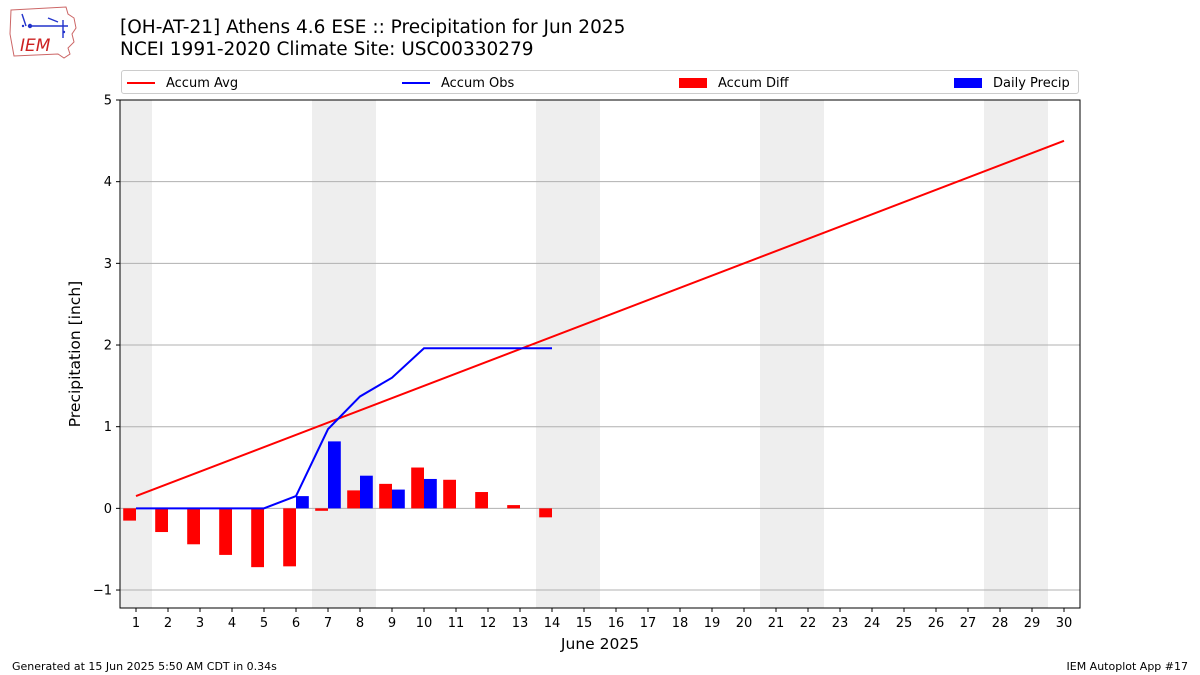 Image resolution: width=1200 pixels, height=675 pixels. I want to click on accum-obs-line, so click(344, 428).